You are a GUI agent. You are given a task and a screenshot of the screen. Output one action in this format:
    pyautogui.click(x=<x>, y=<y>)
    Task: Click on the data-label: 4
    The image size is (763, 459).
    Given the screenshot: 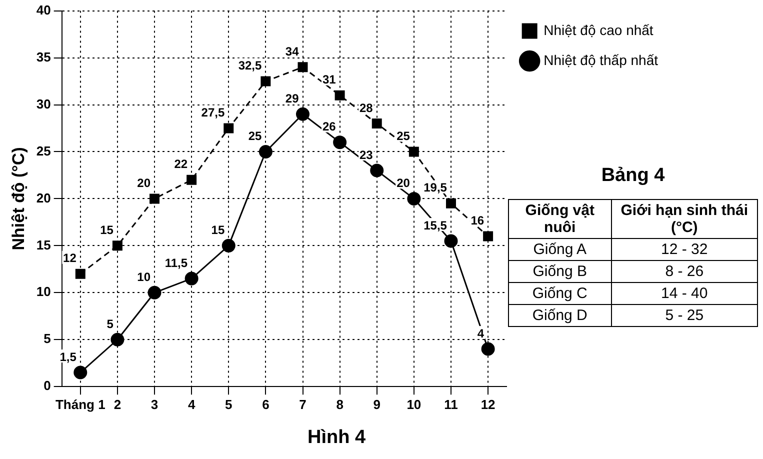 What is the action you would take?
    pyautogui.click(x=480, y=333)
    